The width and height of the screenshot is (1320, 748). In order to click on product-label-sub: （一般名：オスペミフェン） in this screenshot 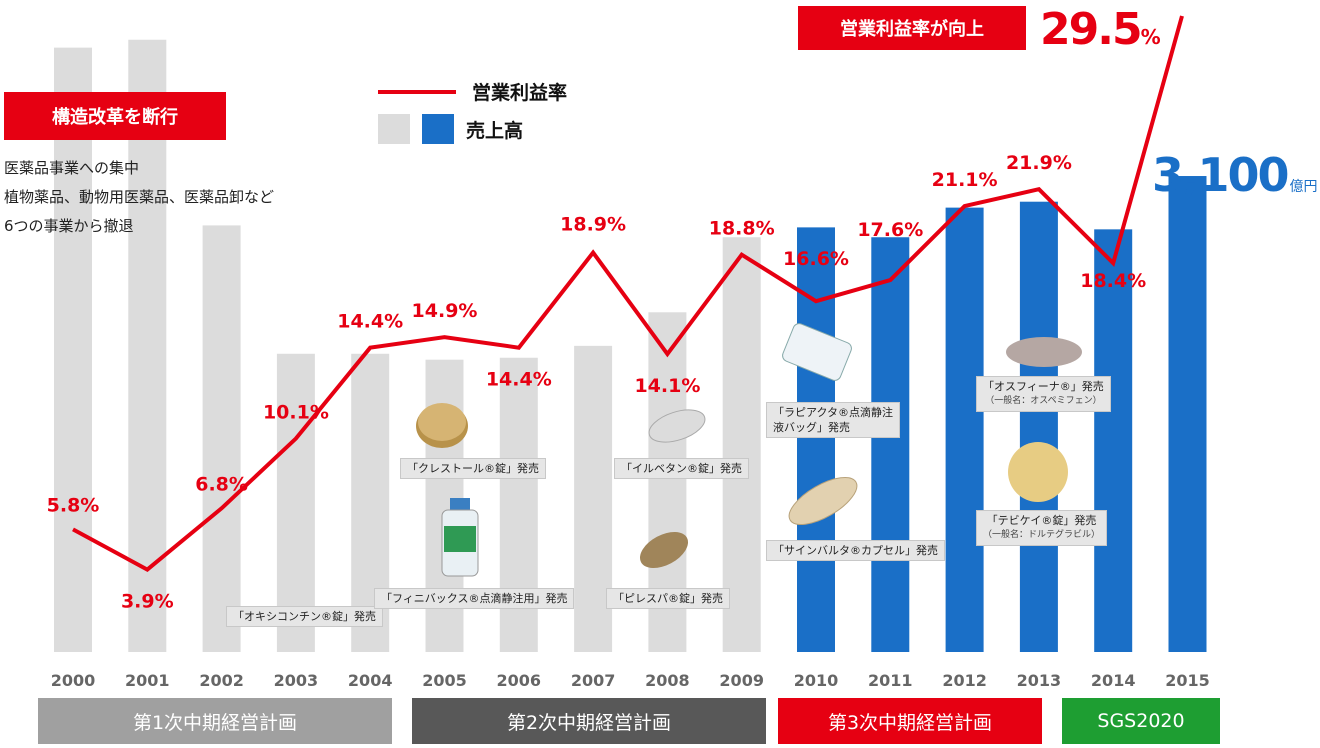, I will do `click(1043, 401)`.